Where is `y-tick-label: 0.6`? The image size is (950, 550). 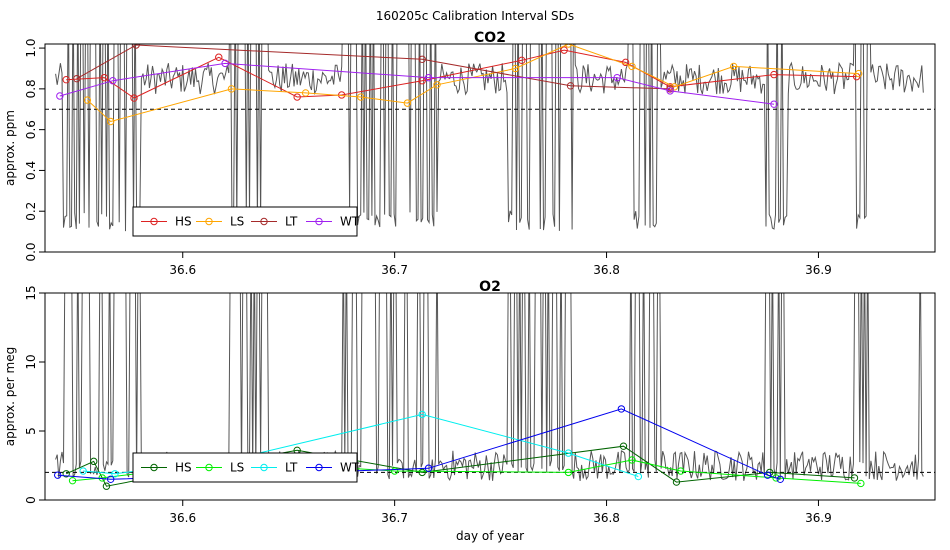
y-tick-label: 0.6 is located at coordinates (31, 129).